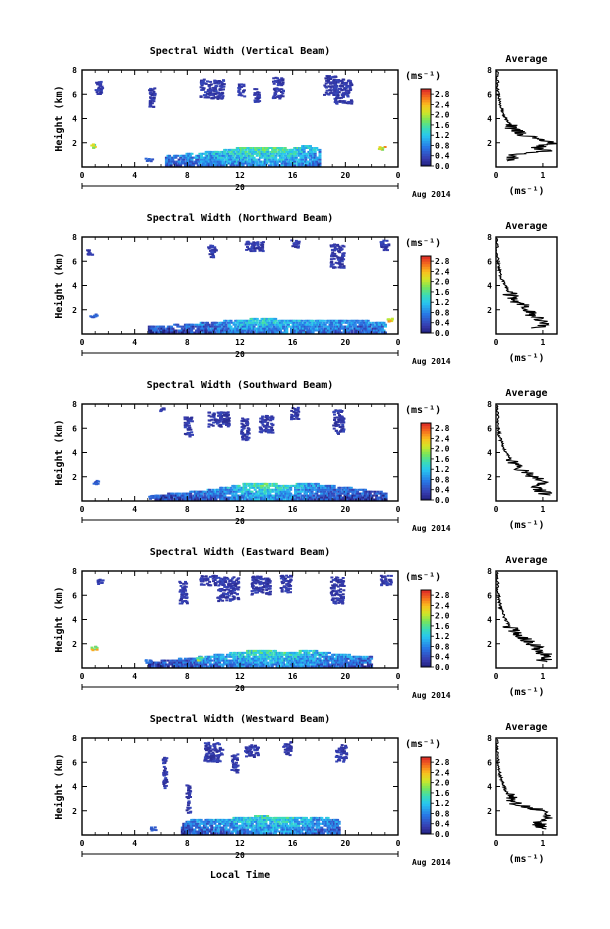 Image resolution: width=610 pixels, height=929 pixels. Describe the element at coordinates (398, 342) in the screenshot. I see `x-tick-label: 0` at that location.